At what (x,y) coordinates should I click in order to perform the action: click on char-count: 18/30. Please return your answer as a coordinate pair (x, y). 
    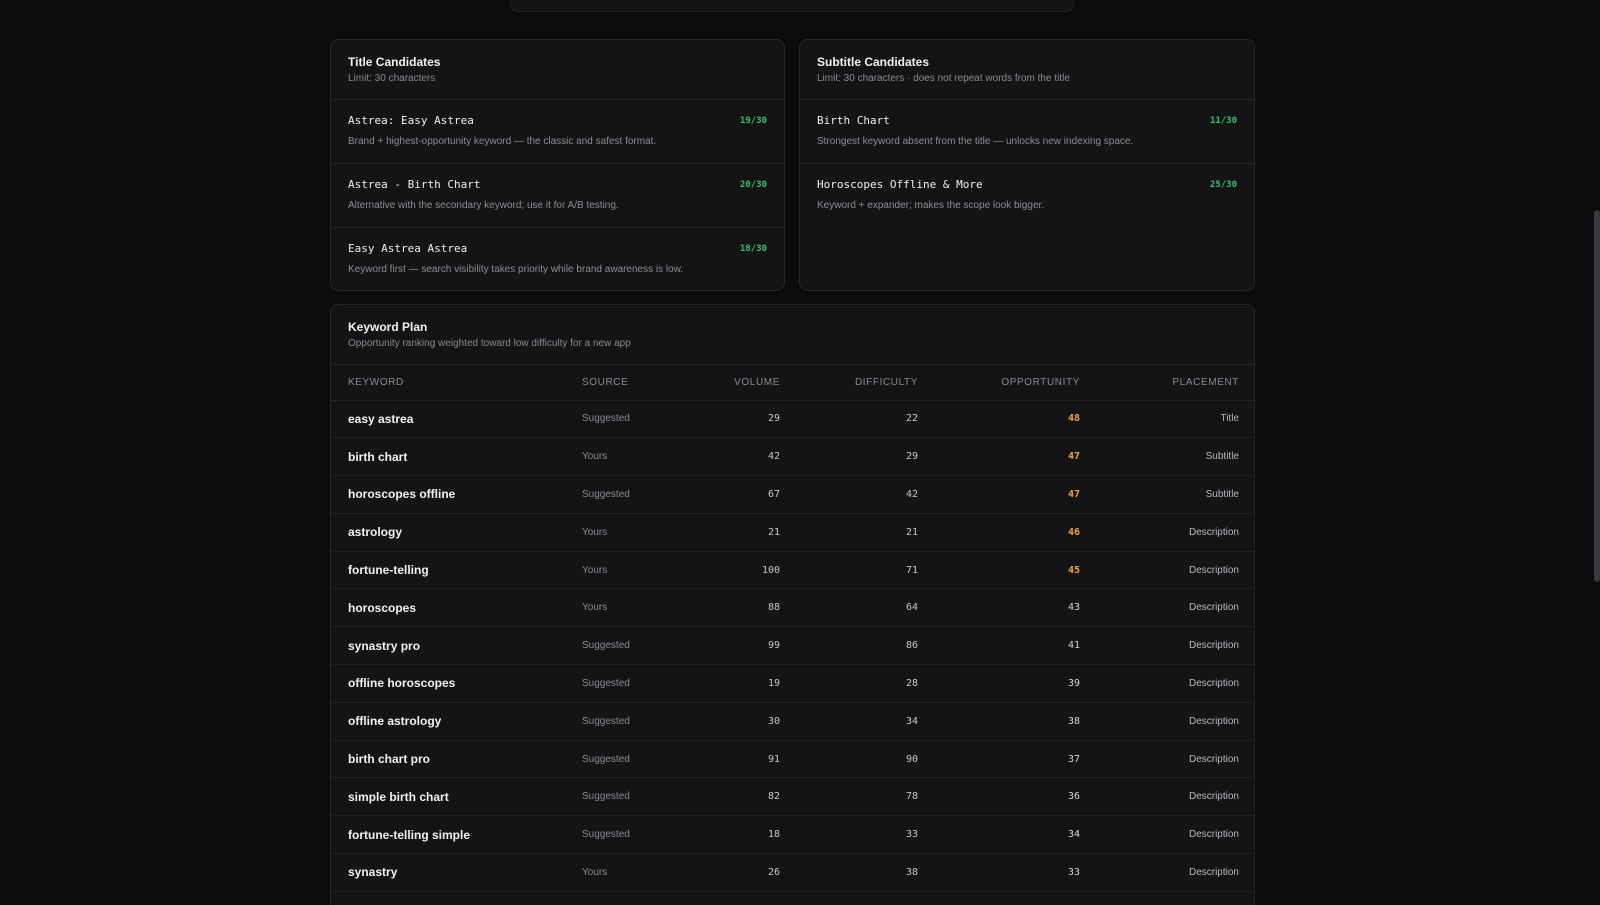
    Looking at the image, I should click on (753, 249).